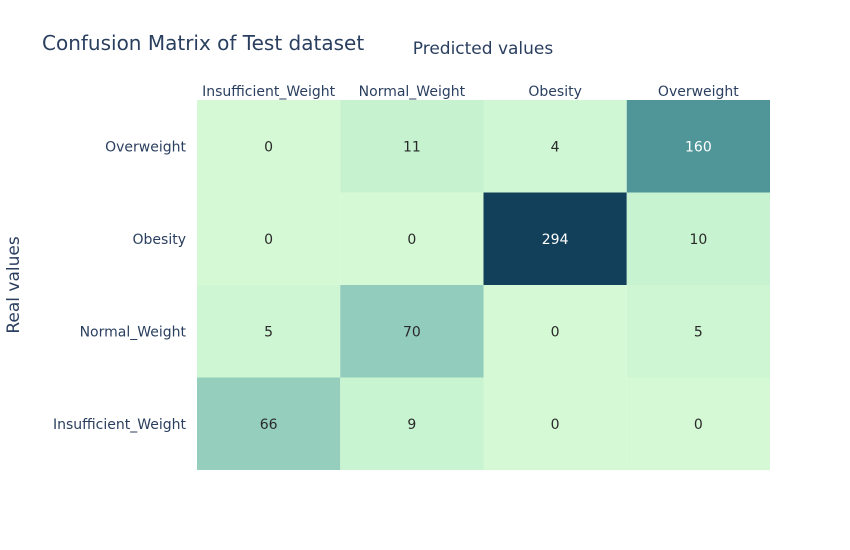 The height and width of the screenshot is (550, 850). I want to click on cell-value-label: 11, so click(412, 147).